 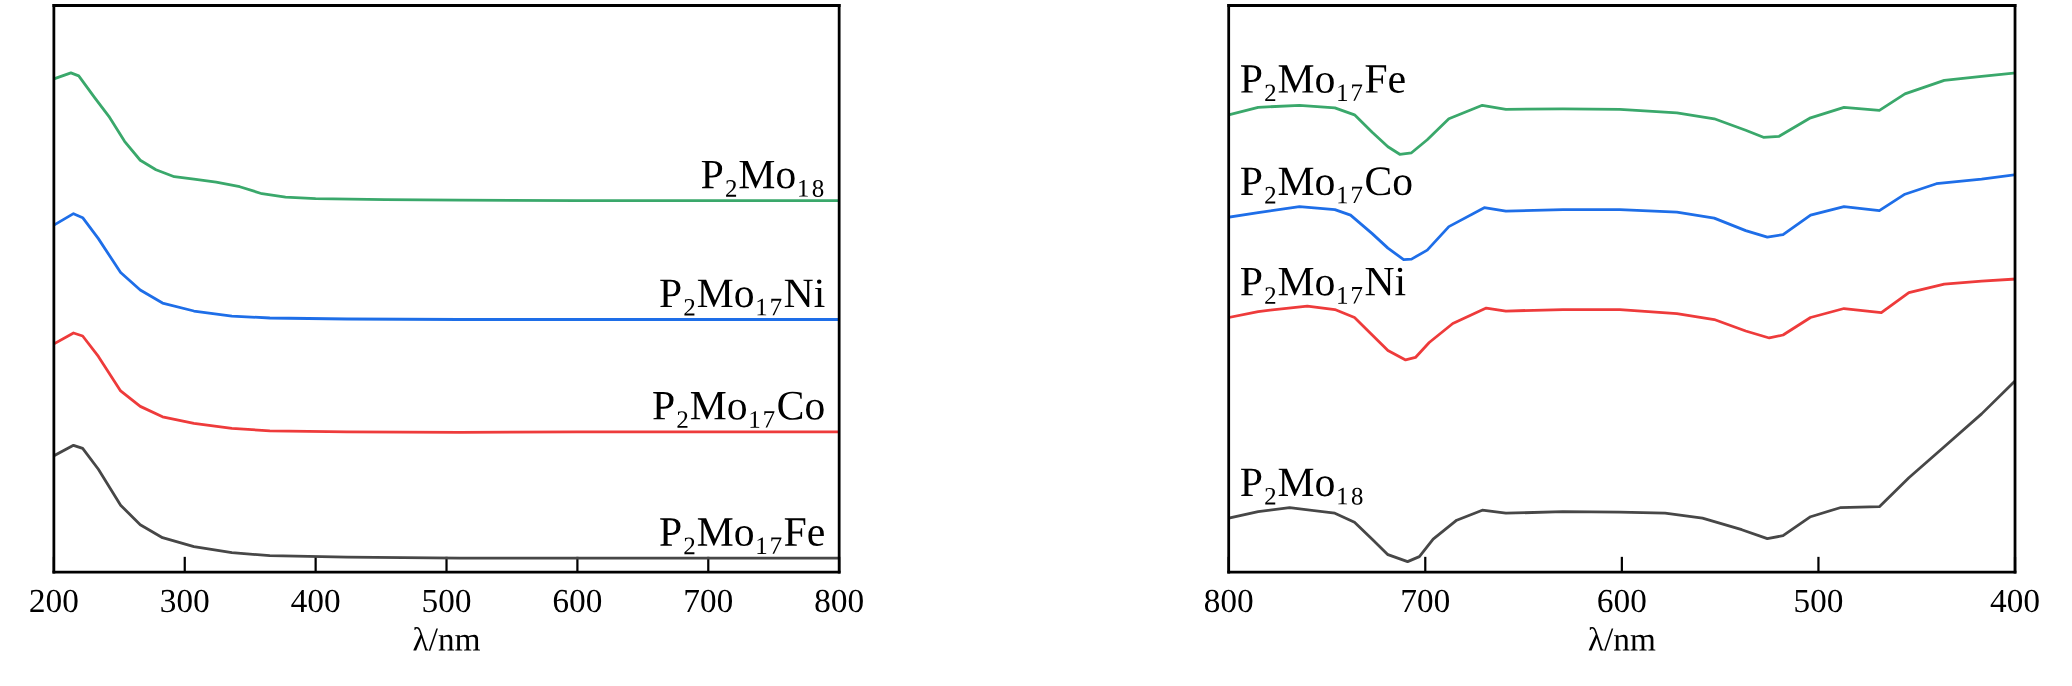 I want to click on x-tick-label: 200, so click(x=54, y=601).